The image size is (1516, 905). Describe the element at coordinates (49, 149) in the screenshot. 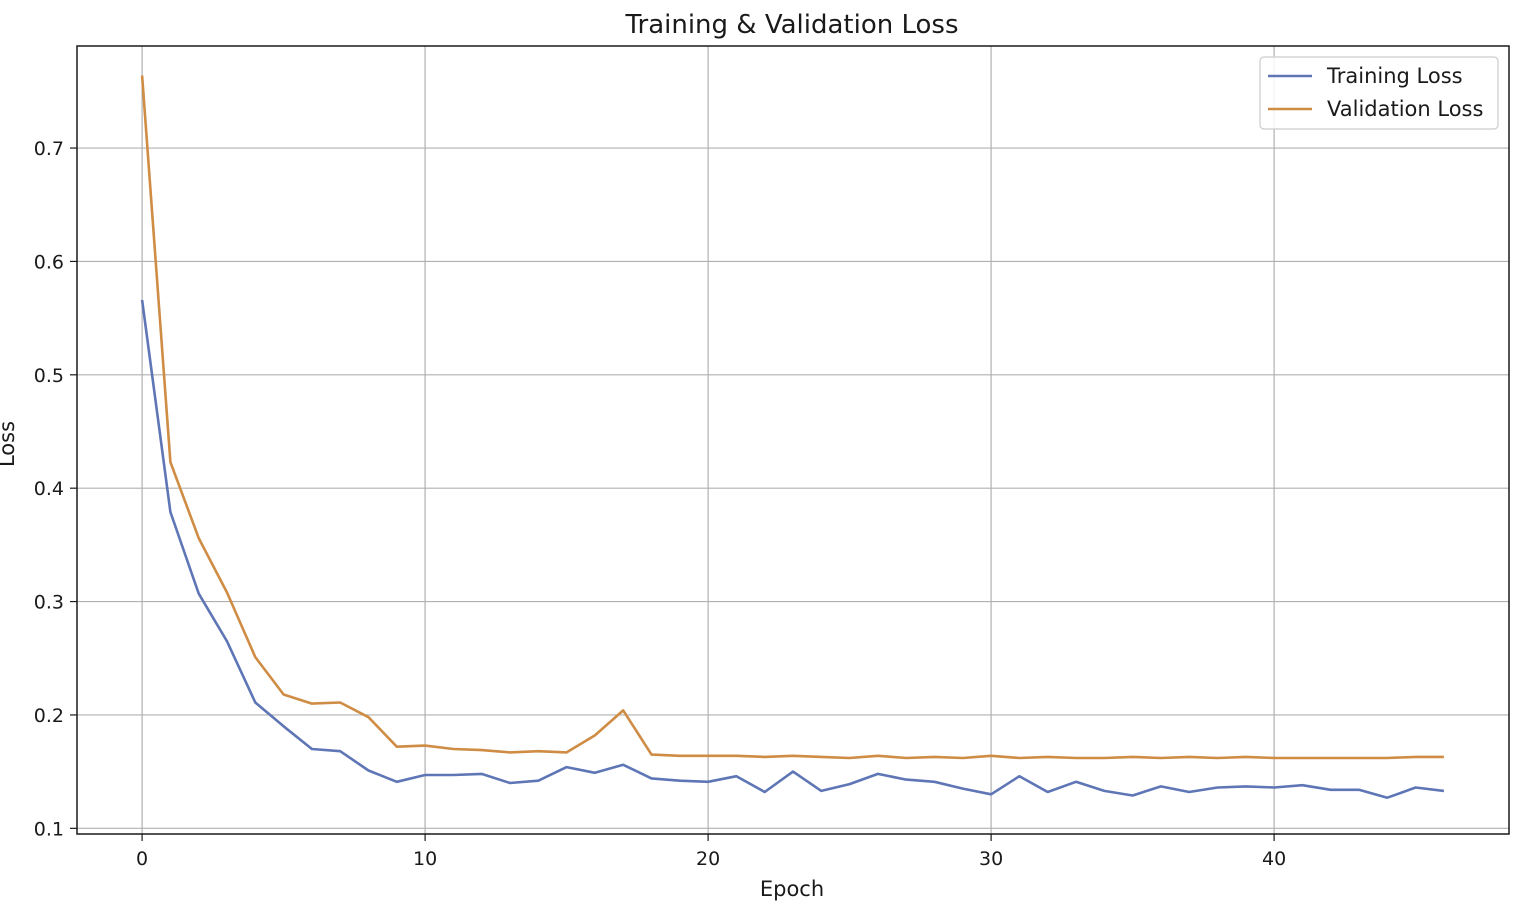

I see `y-tick-label: 0.7` at that location.